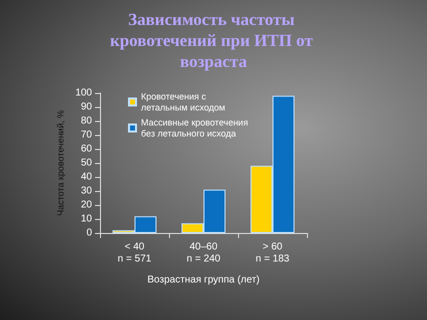 This screenshot has height=320, width=427. What do you see at coordinates (86, 149) in the screenshot?
I see `y-tick-label: 60` at bounding box center [86, 149].